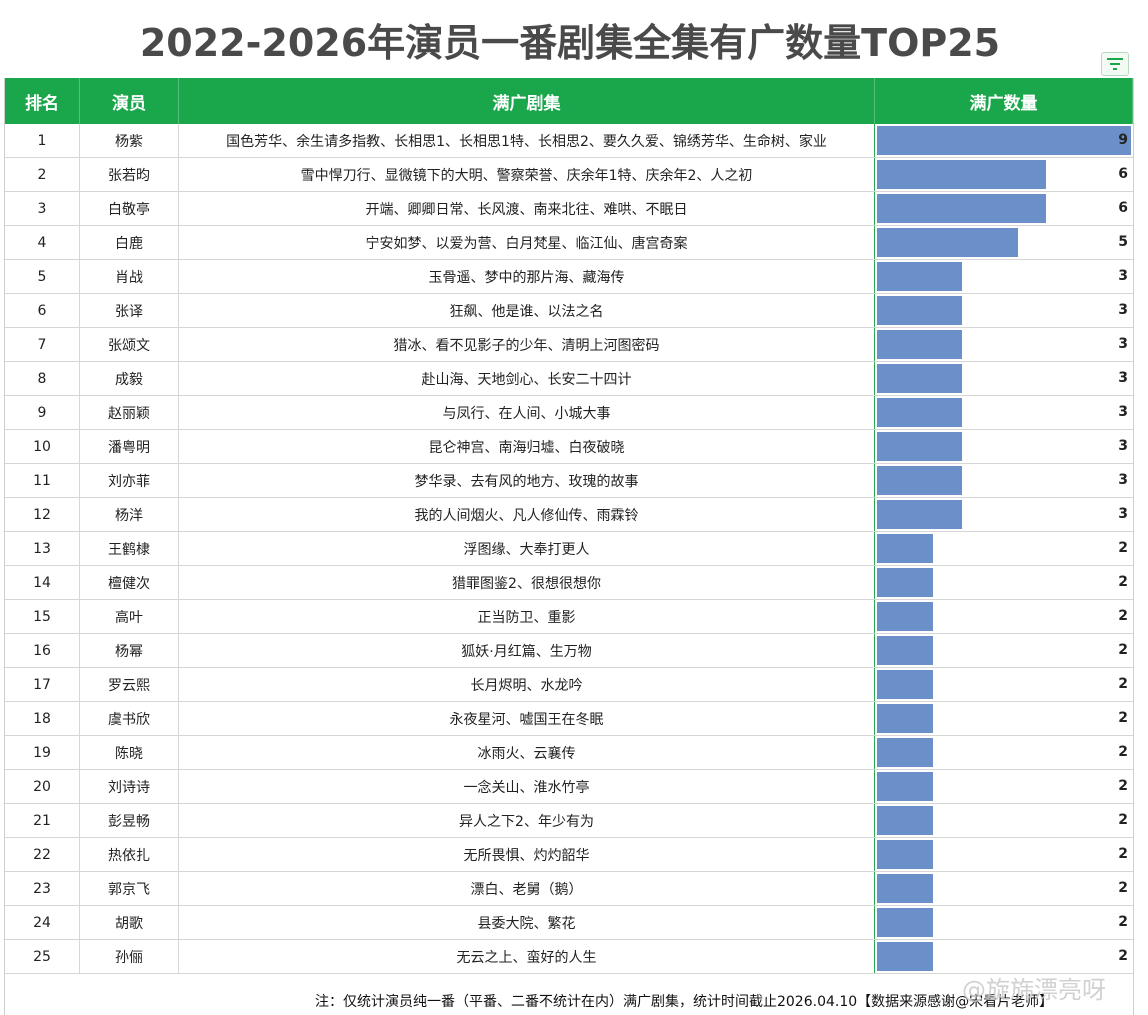 The image size is (1148, 1015). I want to click on table-row: 4 白鹿 宁安如梦、以爱为营、白月梵星、临江仙、唐宫奇案 5, so click(569, 243).